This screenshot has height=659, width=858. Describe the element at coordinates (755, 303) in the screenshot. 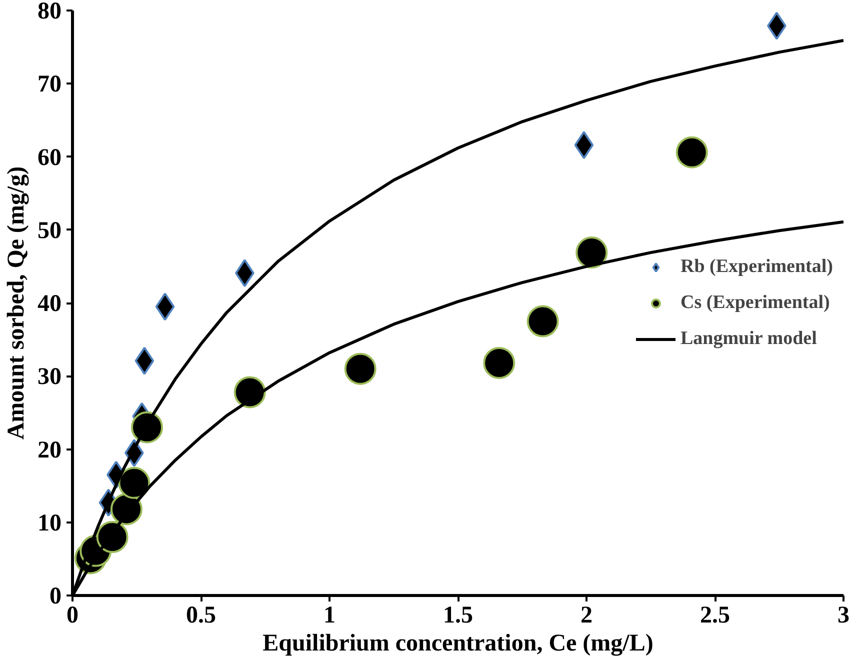

I see `legend-label: Cs (Experimental)` at that location.